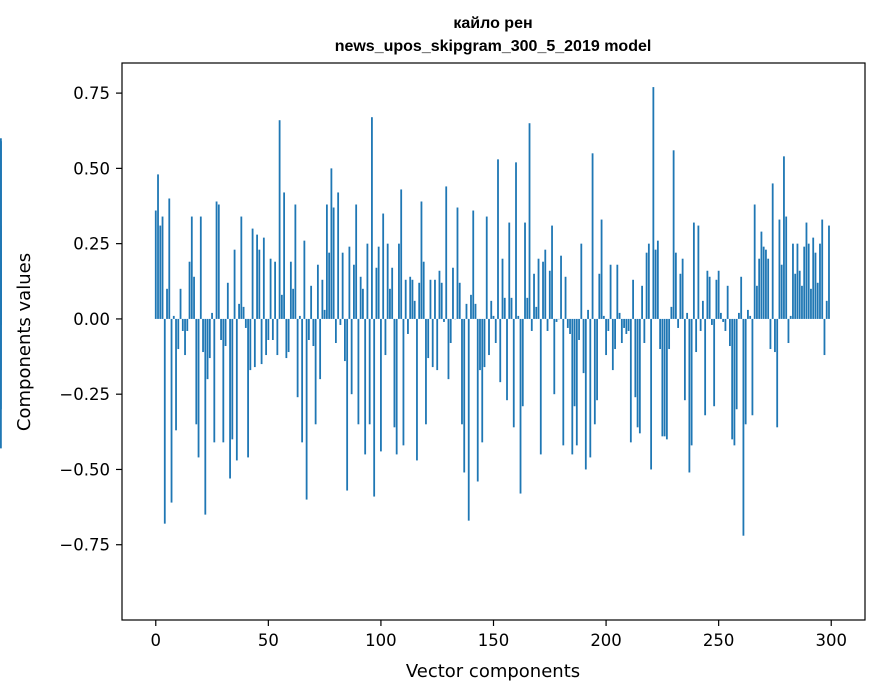  Describe the element at coordinates (91, 93) in the screenshot. I see `y-tick-label: 0.75` at that location.